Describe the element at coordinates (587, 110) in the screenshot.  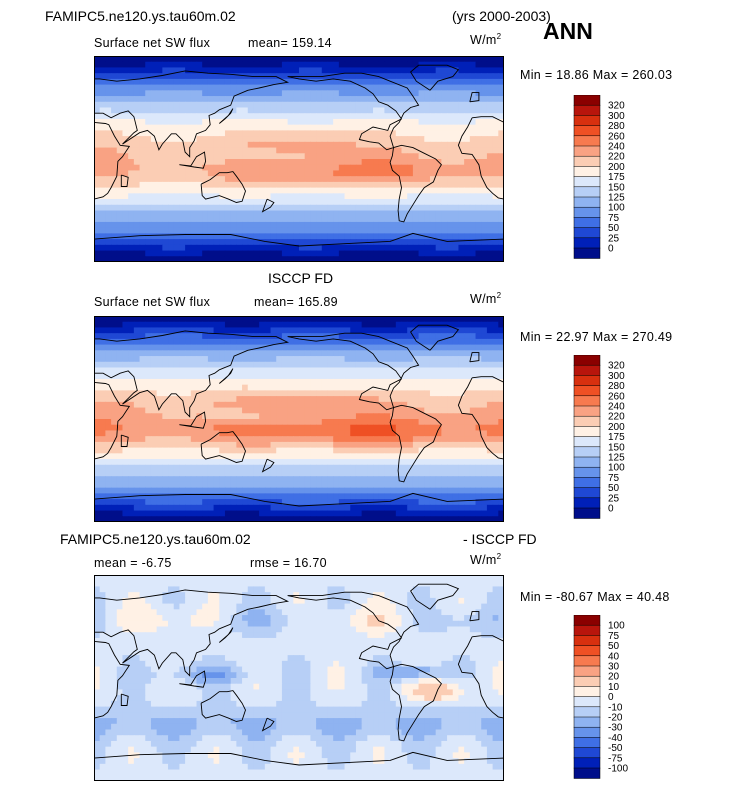
I see `colorbar-swatch` at that location.